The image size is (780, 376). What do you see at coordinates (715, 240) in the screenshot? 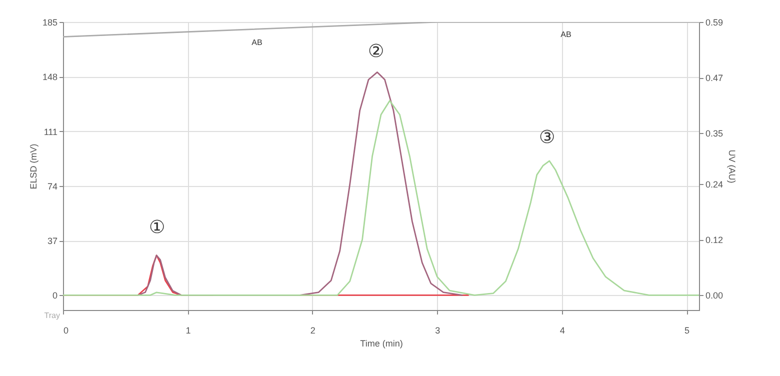
I see `y2-tick-label: 0.12` at bounding box center [715, 240].